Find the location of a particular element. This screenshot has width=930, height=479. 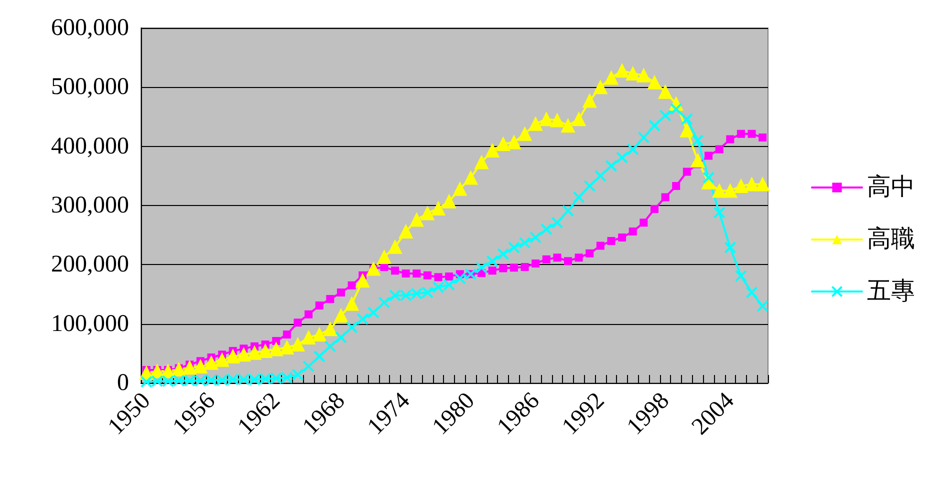

legend-label: 五專 is located at coordinates (891, 291).